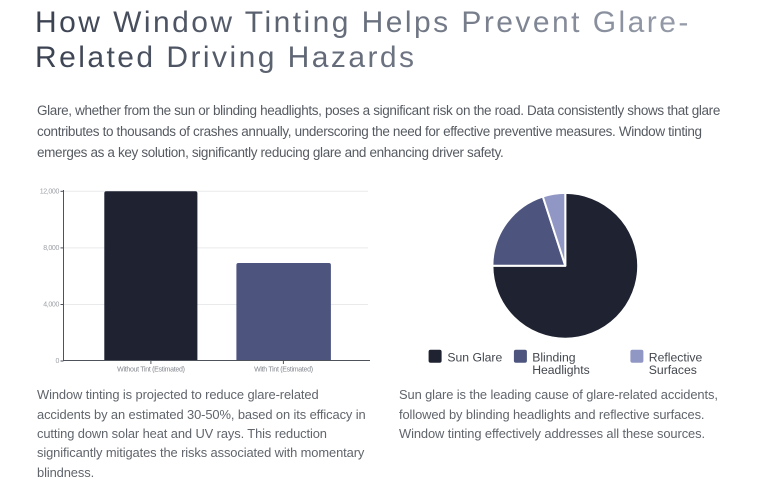 The width and height of the screenshot is (767, 500). I want to click on svg-text: Without Tint (Estimated), so click(151, 370).